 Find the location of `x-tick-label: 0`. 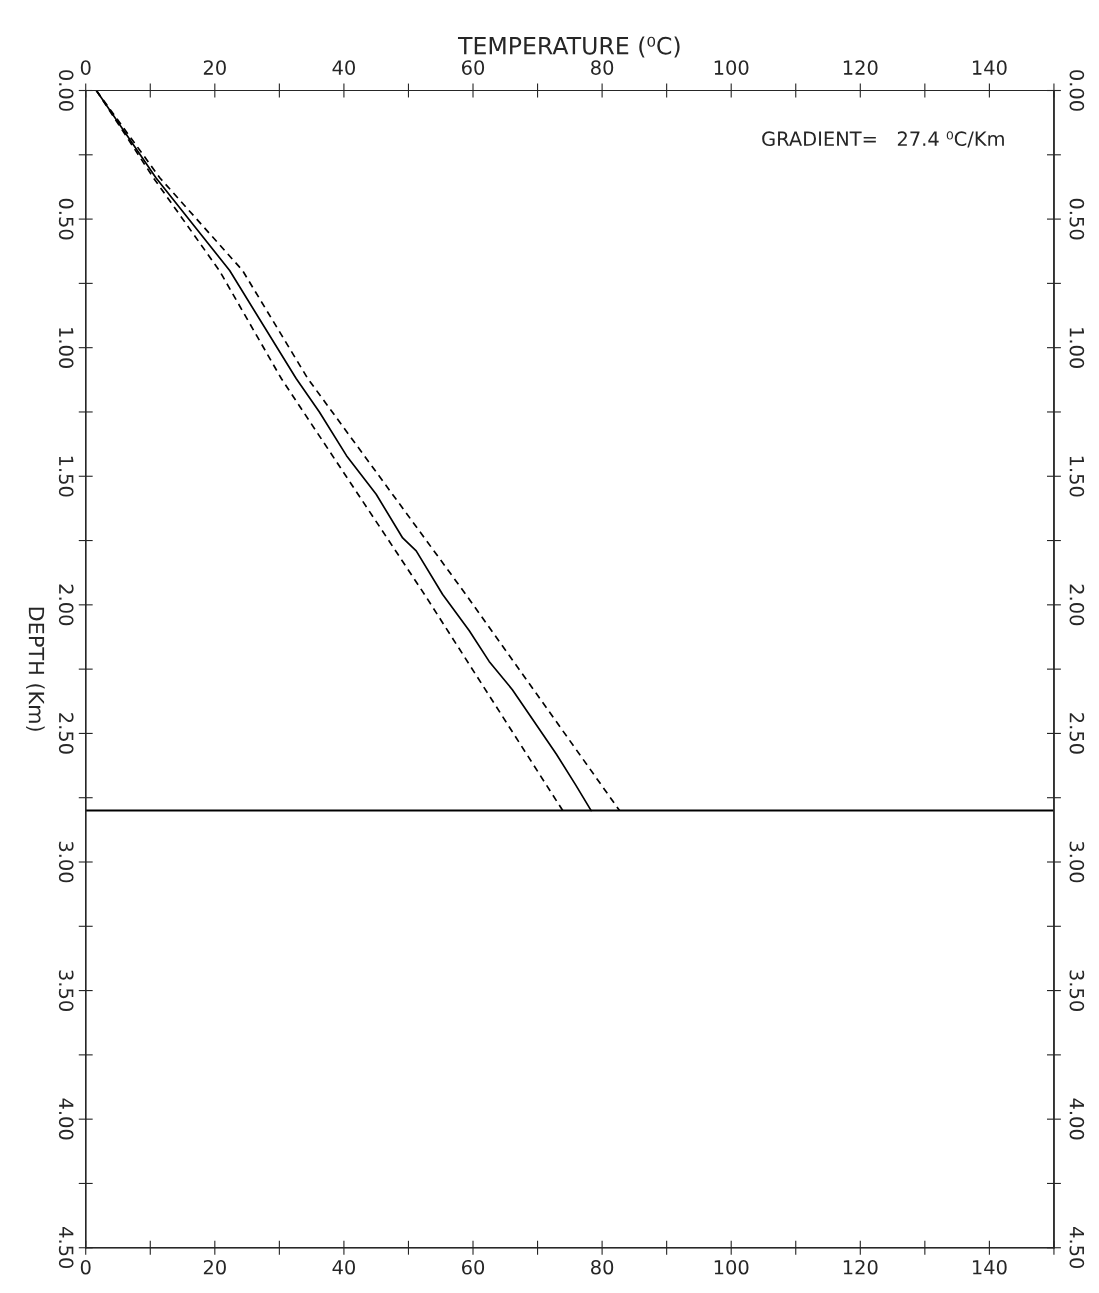

x-tick-label: 0 is located at coordinates (85, 1267).